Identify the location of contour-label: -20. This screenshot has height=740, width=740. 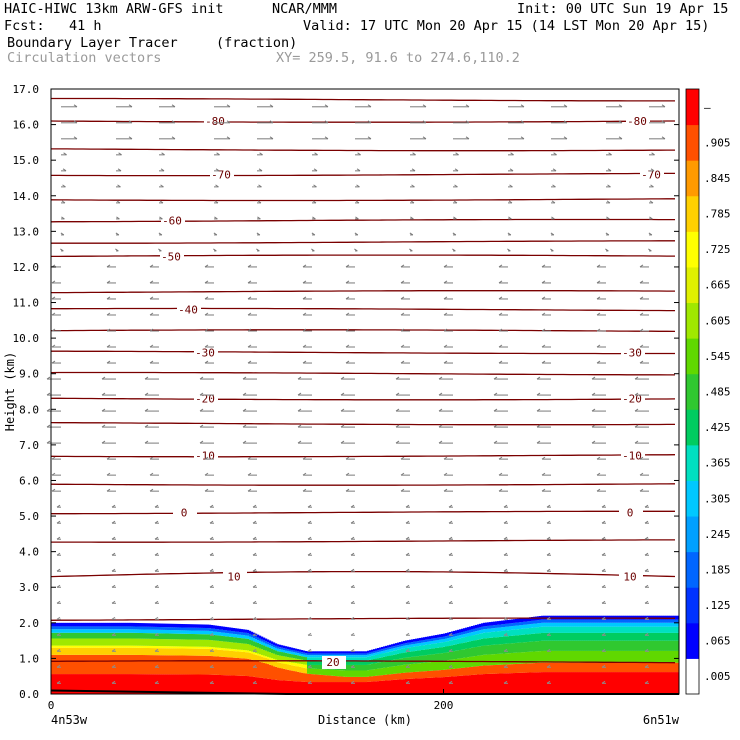
(632, 399).